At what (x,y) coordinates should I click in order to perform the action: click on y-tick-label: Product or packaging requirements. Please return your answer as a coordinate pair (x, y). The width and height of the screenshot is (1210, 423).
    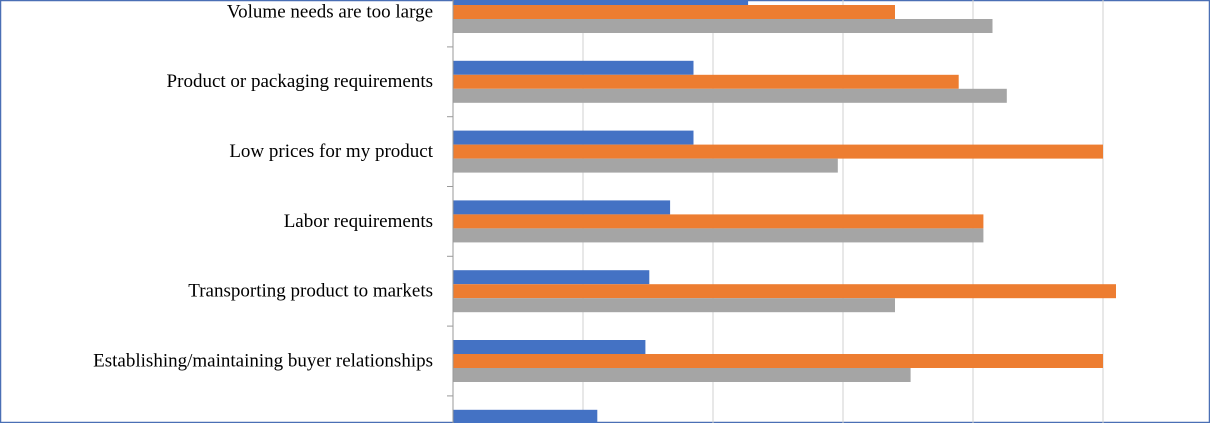
    Looking at the image, I should click on (300, 81).